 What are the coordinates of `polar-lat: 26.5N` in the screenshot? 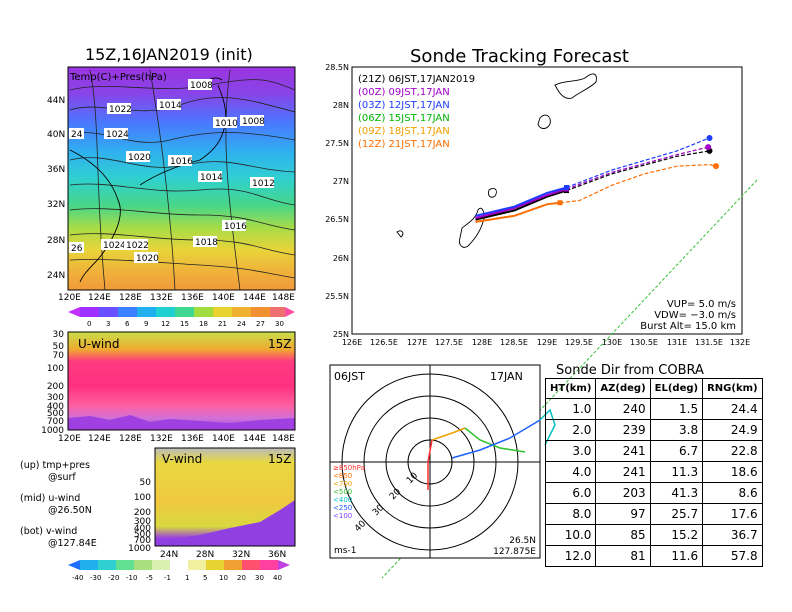 It's located at (522, 541).